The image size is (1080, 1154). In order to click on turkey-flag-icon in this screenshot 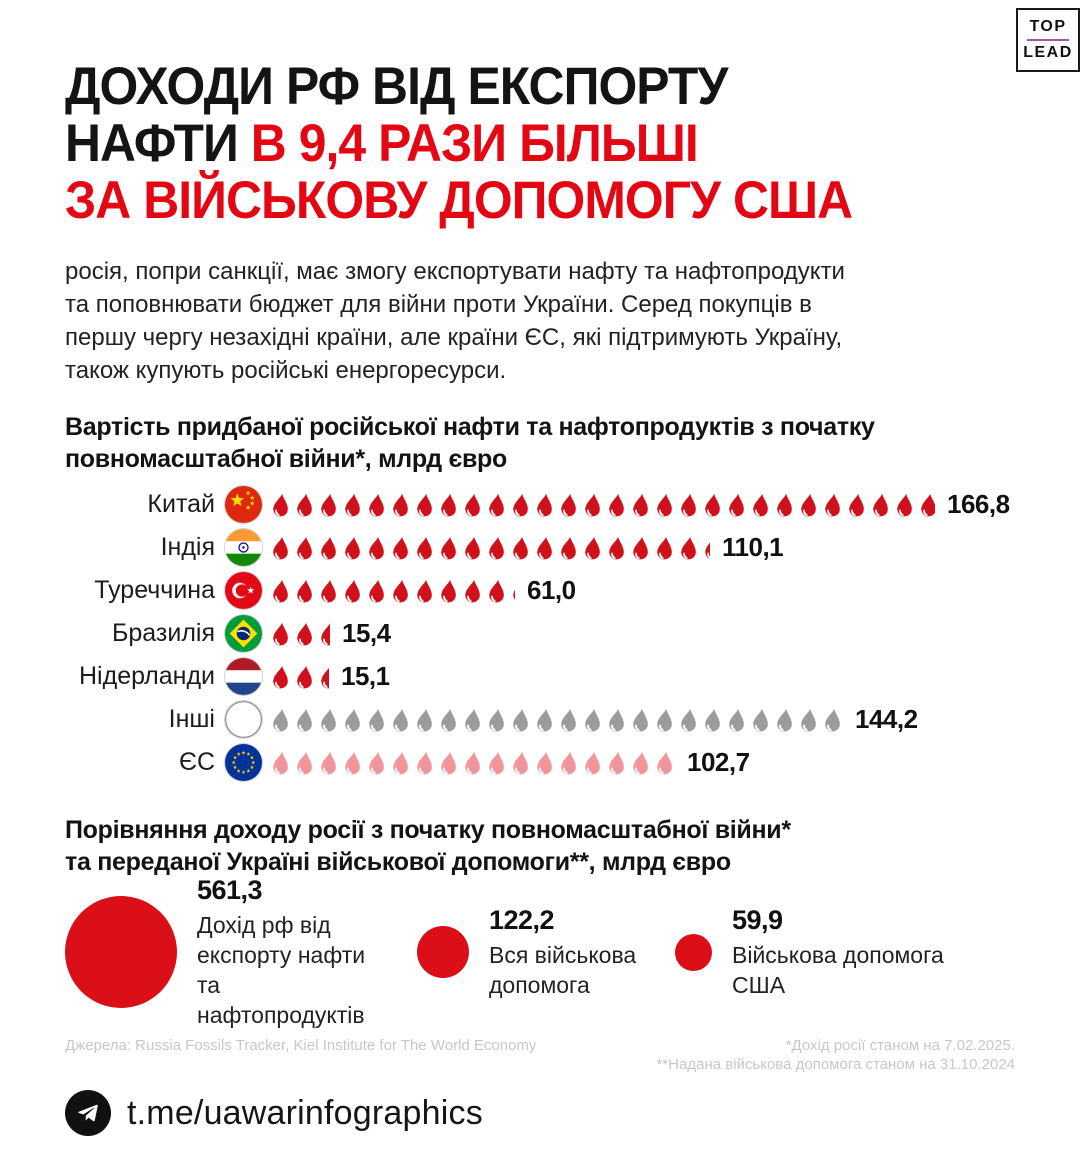, I will do `click(243, 590)`.